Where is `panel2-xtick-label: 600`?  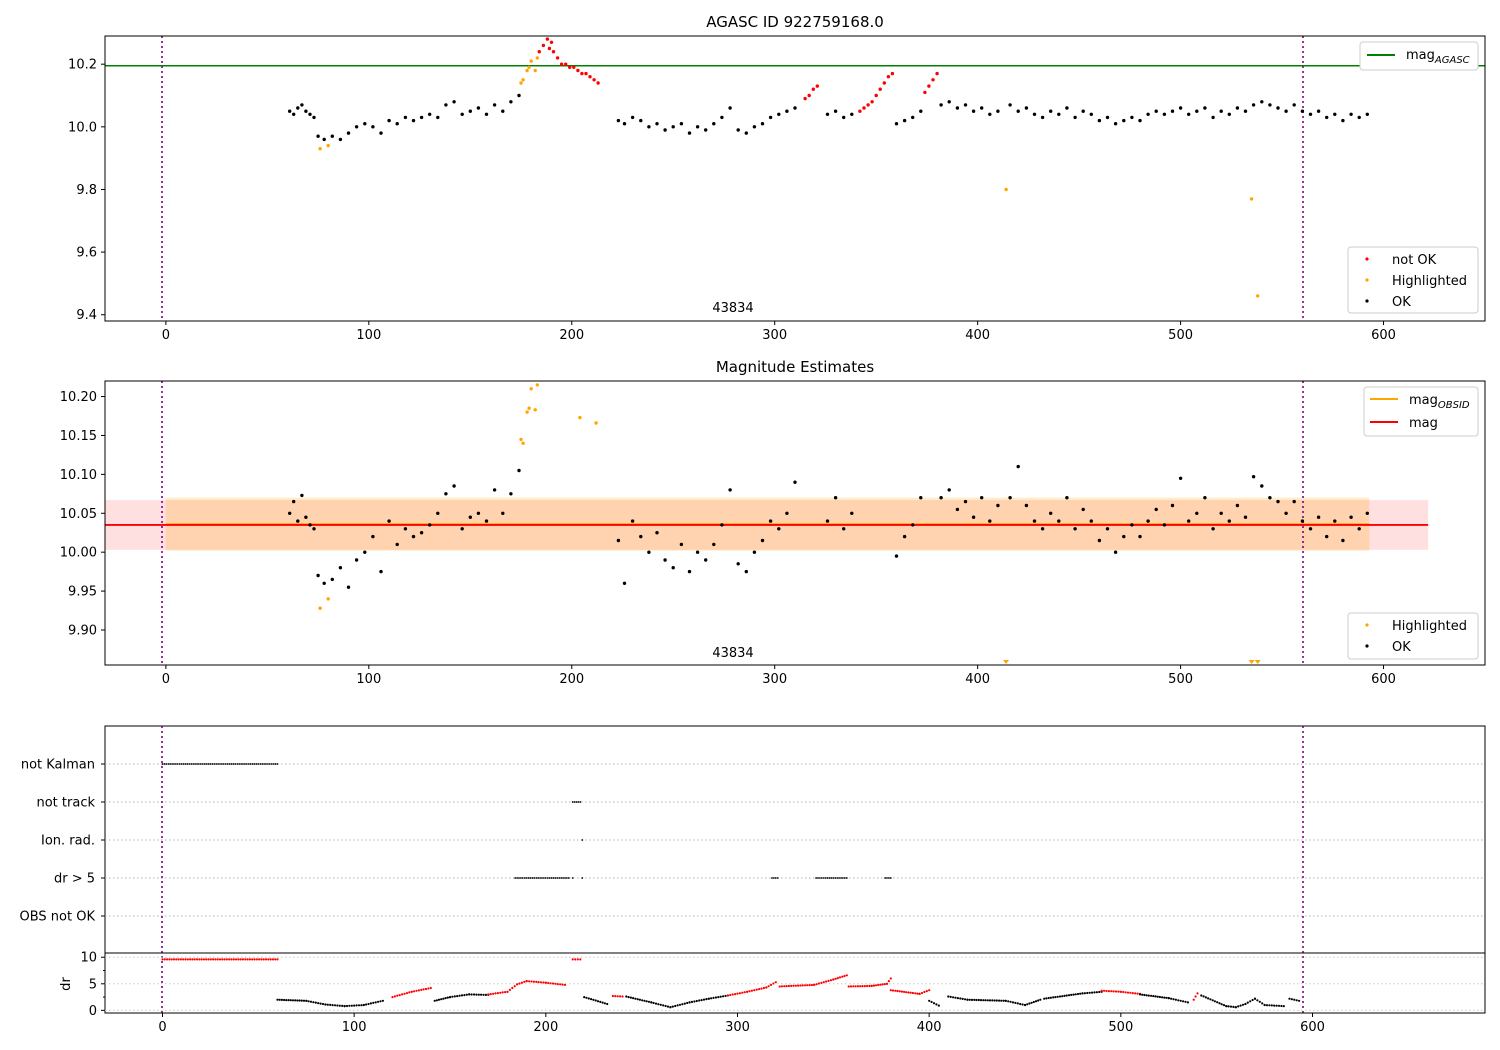 panel2-xtick-label: 600 is located at coordinates (1383, 679).